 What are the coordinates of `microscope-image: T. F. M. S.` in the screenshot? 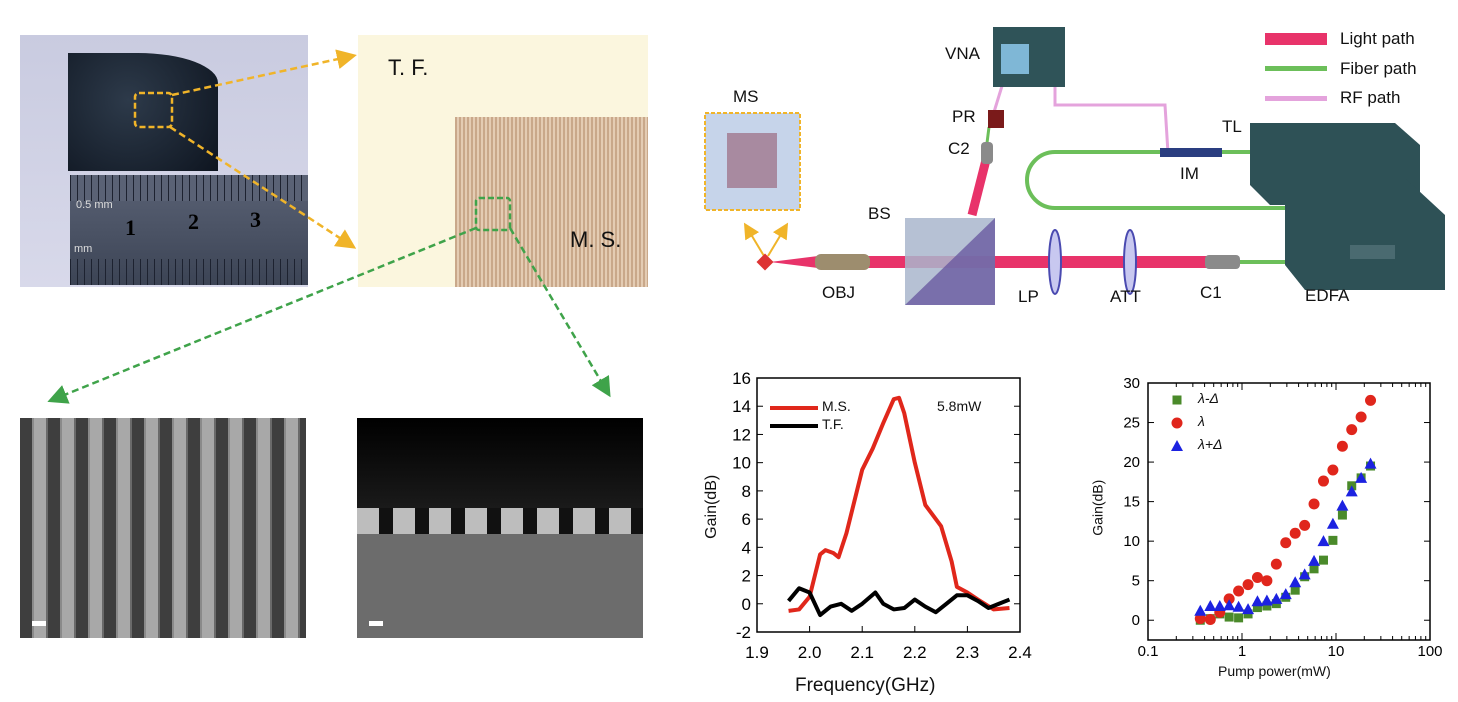 It's located at (503, 161).